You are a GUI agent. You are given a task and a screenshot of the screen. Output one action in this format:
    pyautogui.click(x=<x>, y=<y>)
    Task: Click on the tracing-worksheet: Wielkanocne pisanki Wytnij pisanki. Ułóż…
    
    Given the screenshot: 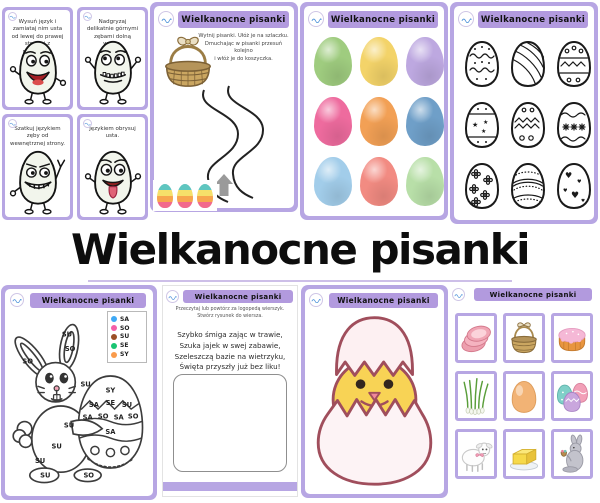 What is the action you would take?
    pyautogui.click(x=224, y=107)
    